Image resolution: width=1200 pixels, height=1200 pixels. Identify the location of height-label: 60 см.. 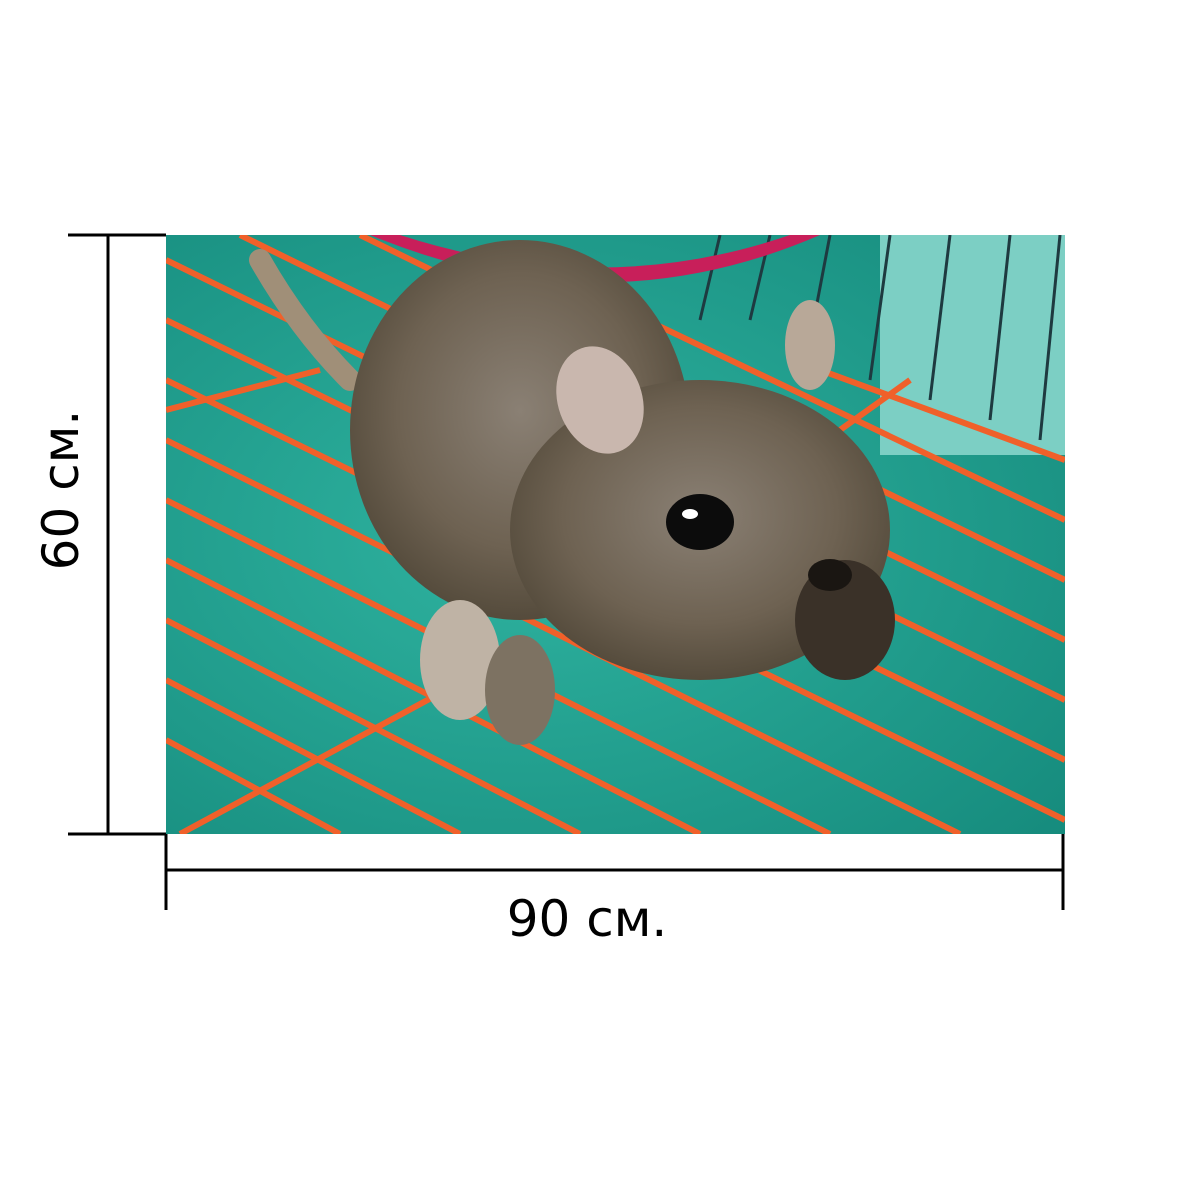
(61, 490).